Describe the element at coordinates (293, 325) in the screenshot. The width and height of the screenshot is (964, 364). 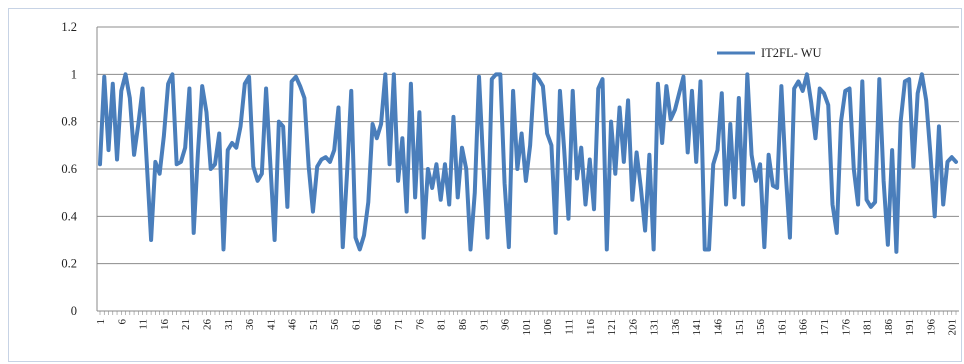
I see `x-tick-label: 46` at that location.